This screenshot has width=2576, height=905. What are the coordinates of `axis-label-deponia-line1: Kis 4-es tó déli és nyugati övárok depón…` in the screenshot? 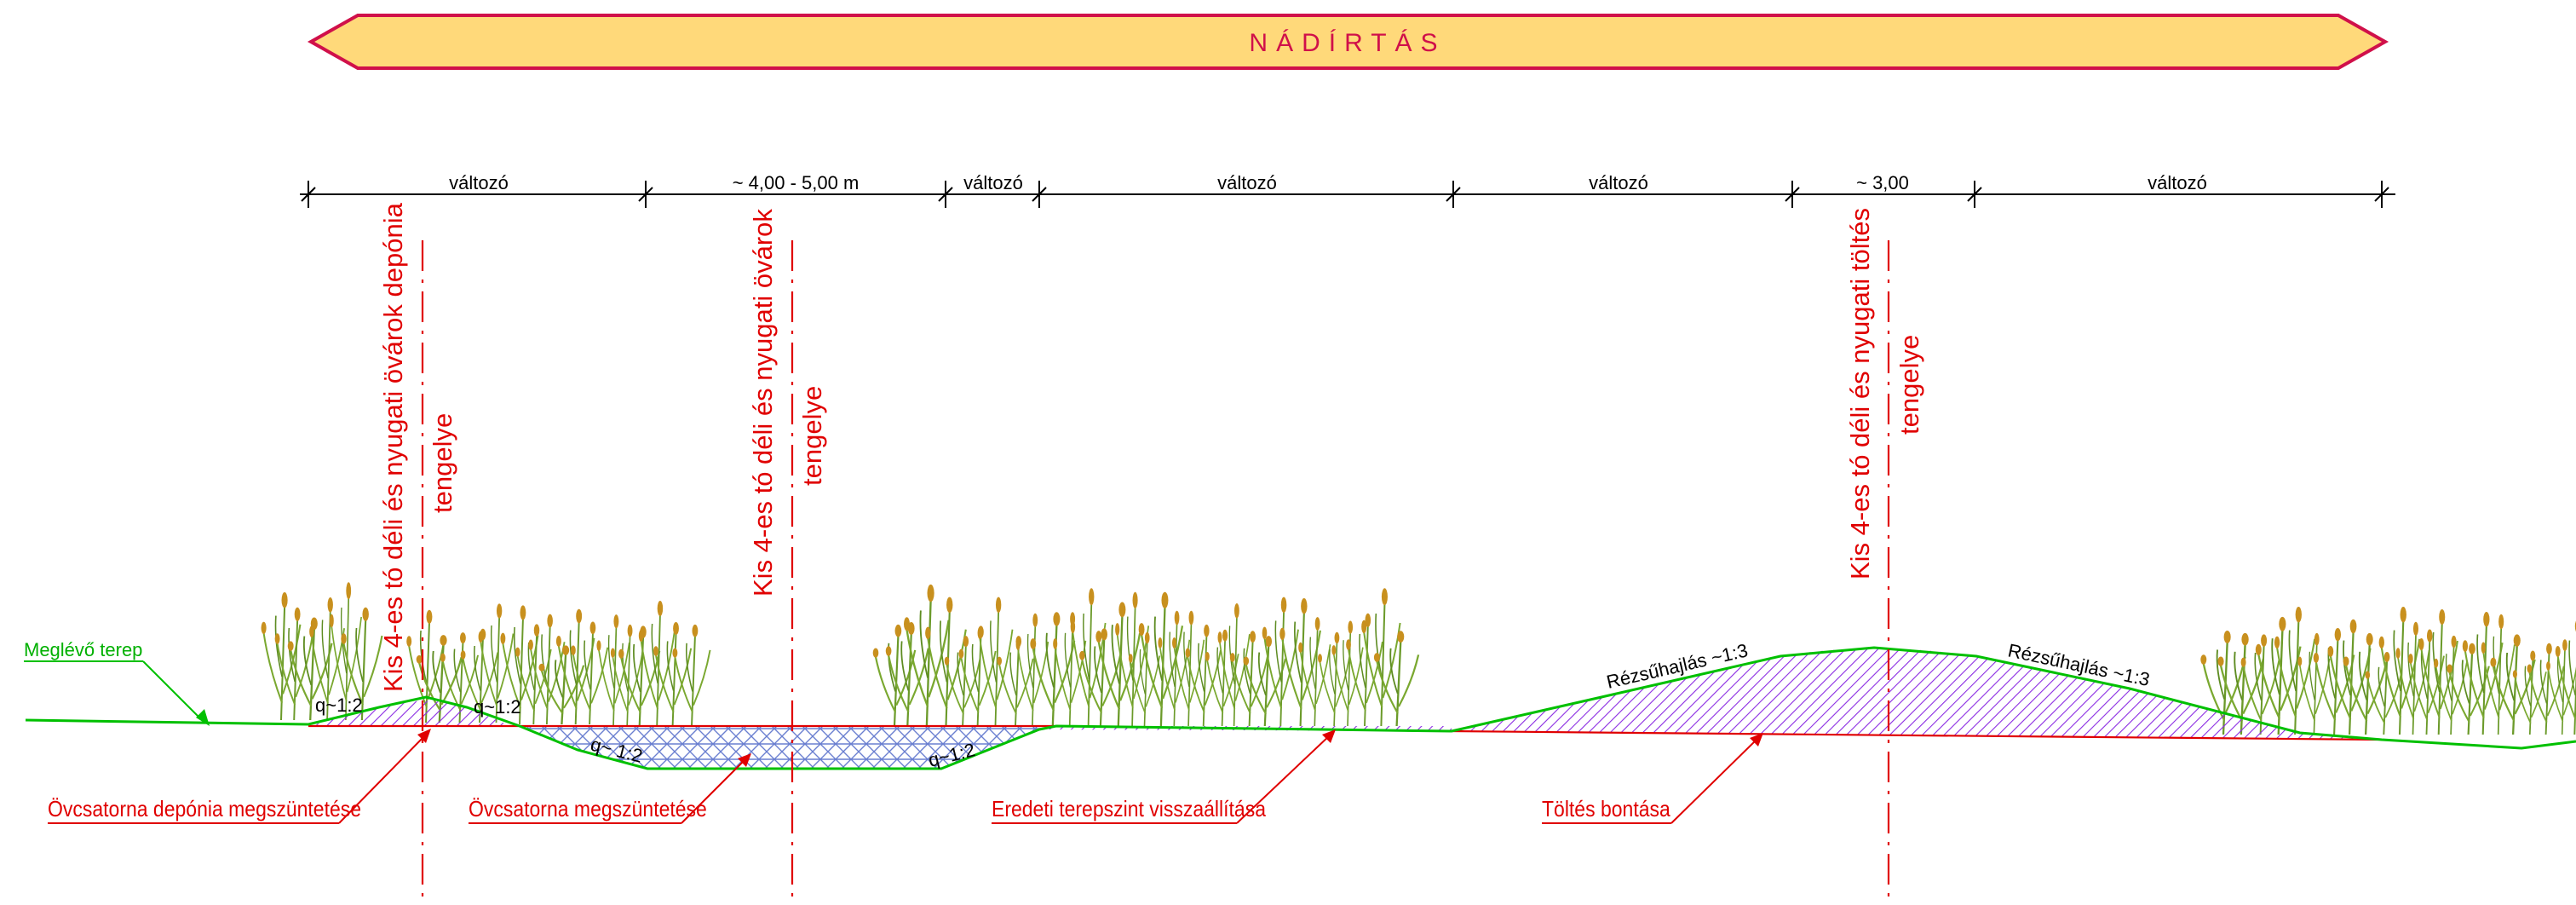 It's located at (393, 447).